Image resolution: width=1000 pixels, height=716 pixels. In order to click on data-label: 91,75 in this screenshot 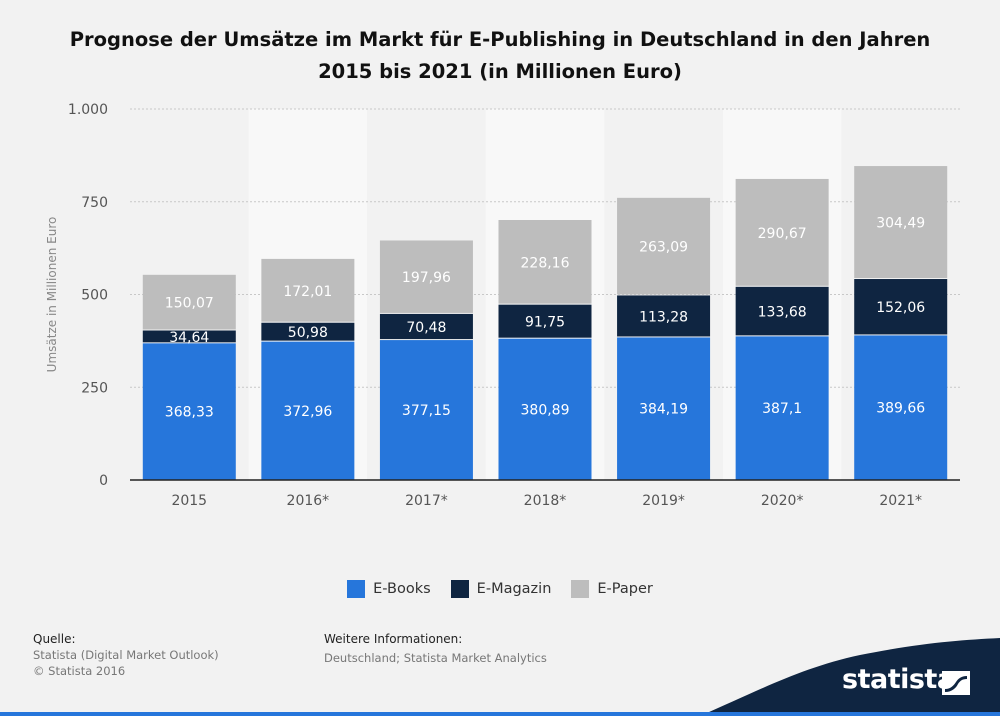, I will do `click(545, 323)`.